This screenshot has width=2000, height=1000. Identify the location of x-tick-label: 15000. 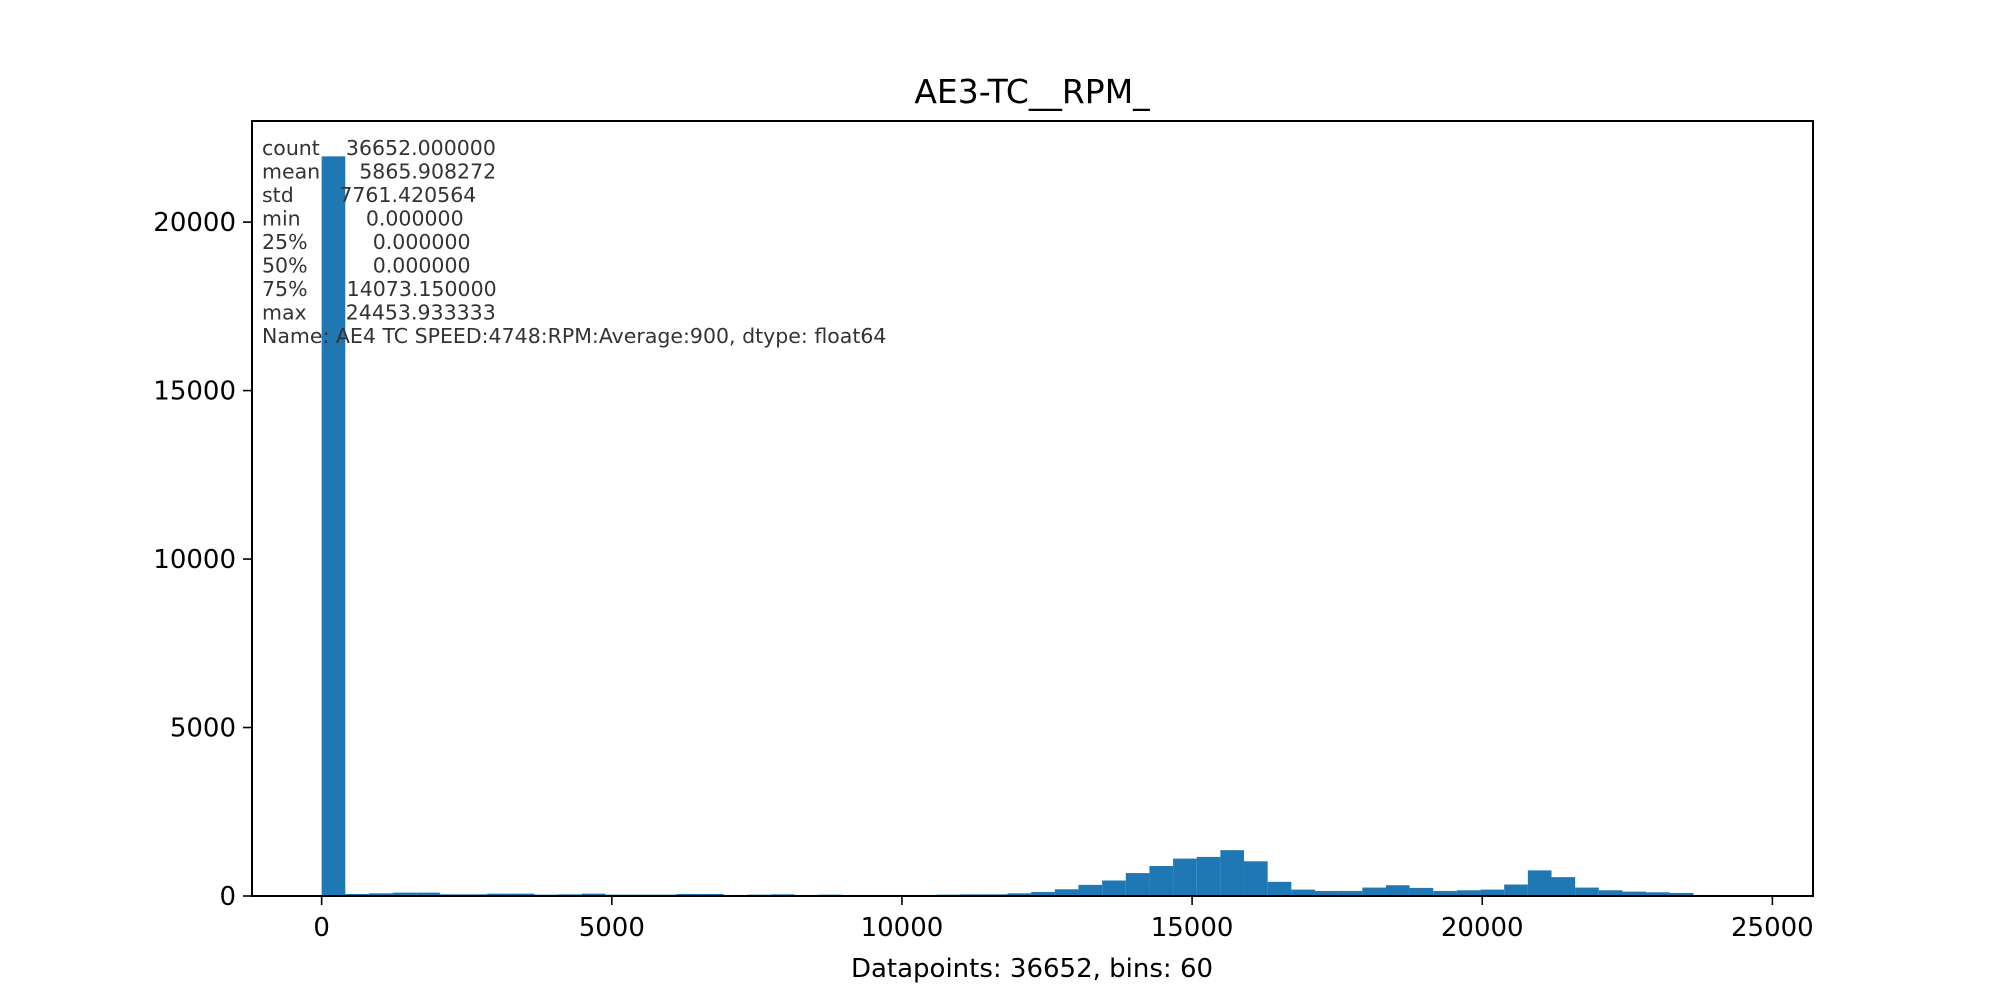
(1192, 928).